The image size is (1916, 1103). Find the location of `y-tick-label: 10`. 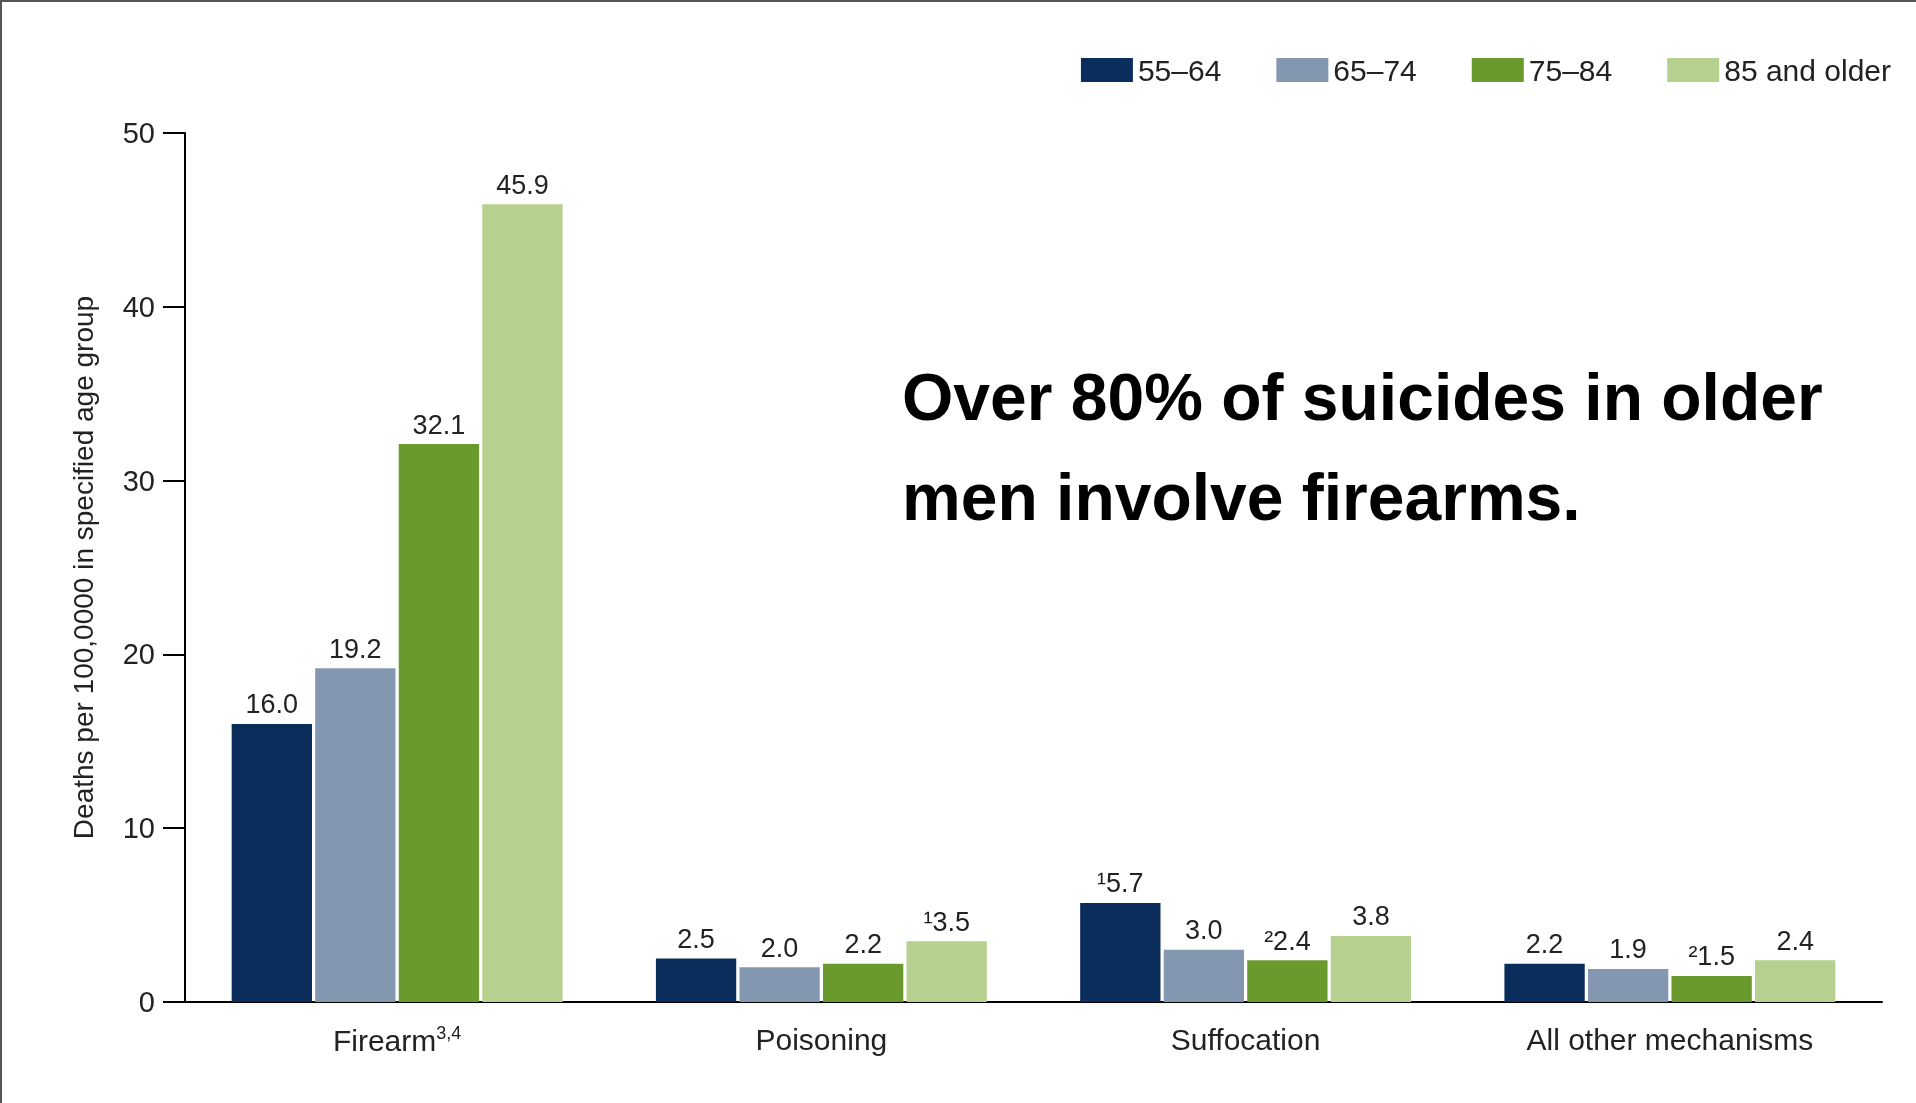

y-tick-label: 10 is located at coordinates (138, 828).